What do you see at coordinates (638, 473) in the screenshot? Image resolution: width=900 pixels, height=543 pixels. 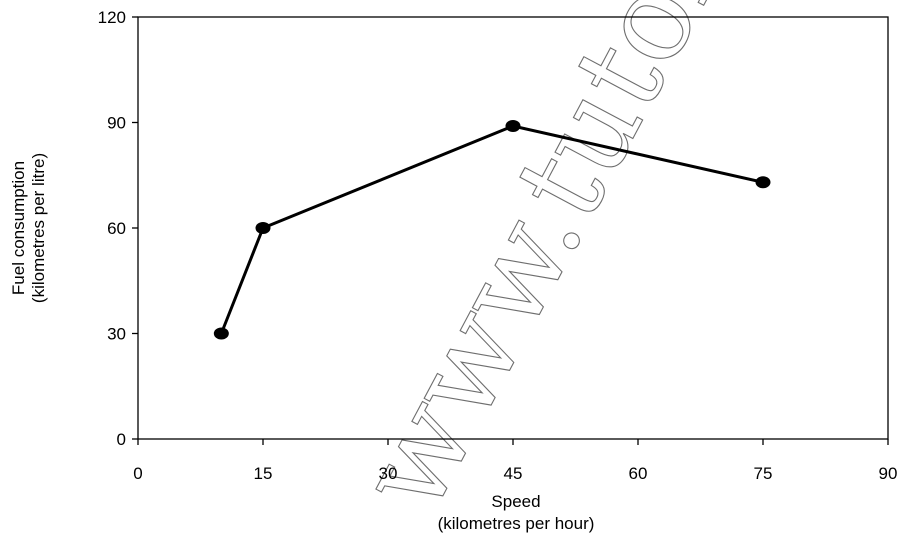 I see `x-tick-label: 60` at bounding box center [638, 473].